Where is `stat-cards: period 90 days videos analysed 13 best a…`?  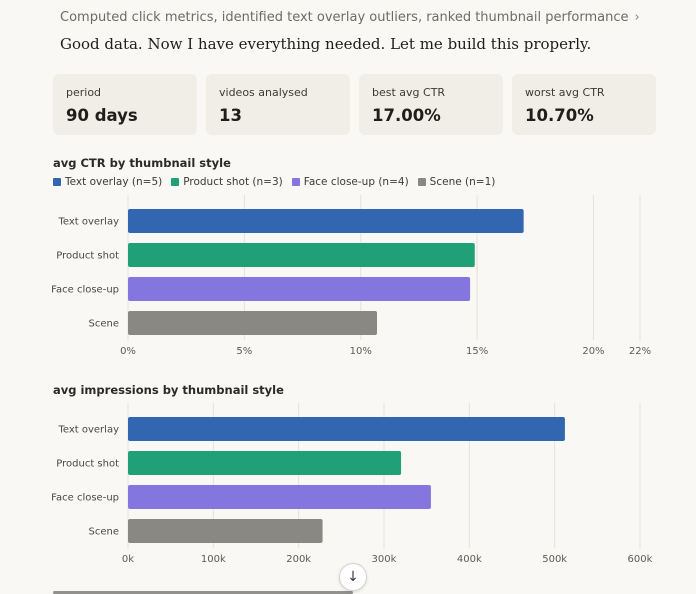
stat-cards: period 90 days videos analysed 13 best a… is located at coordinates (354, 104).